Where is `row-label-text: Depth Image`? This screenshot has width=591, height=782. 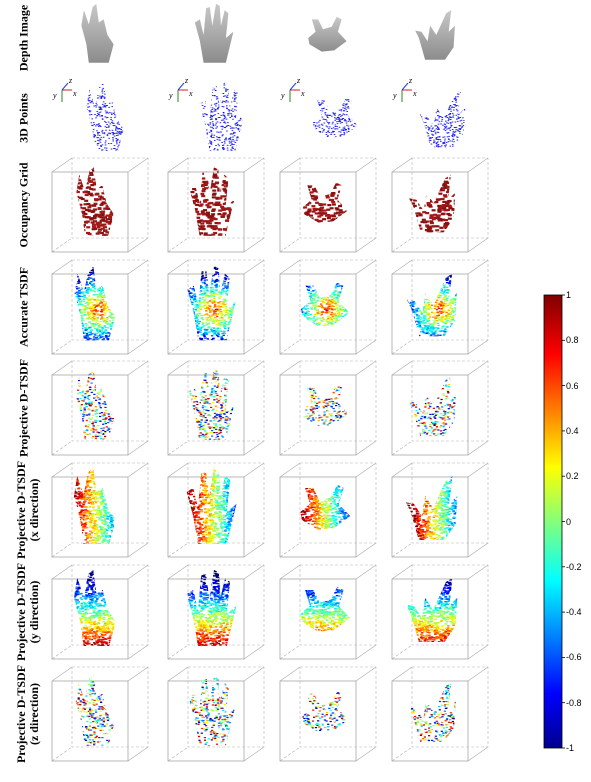
row-label-text: Depth Image is located at coordinates (24, 38).